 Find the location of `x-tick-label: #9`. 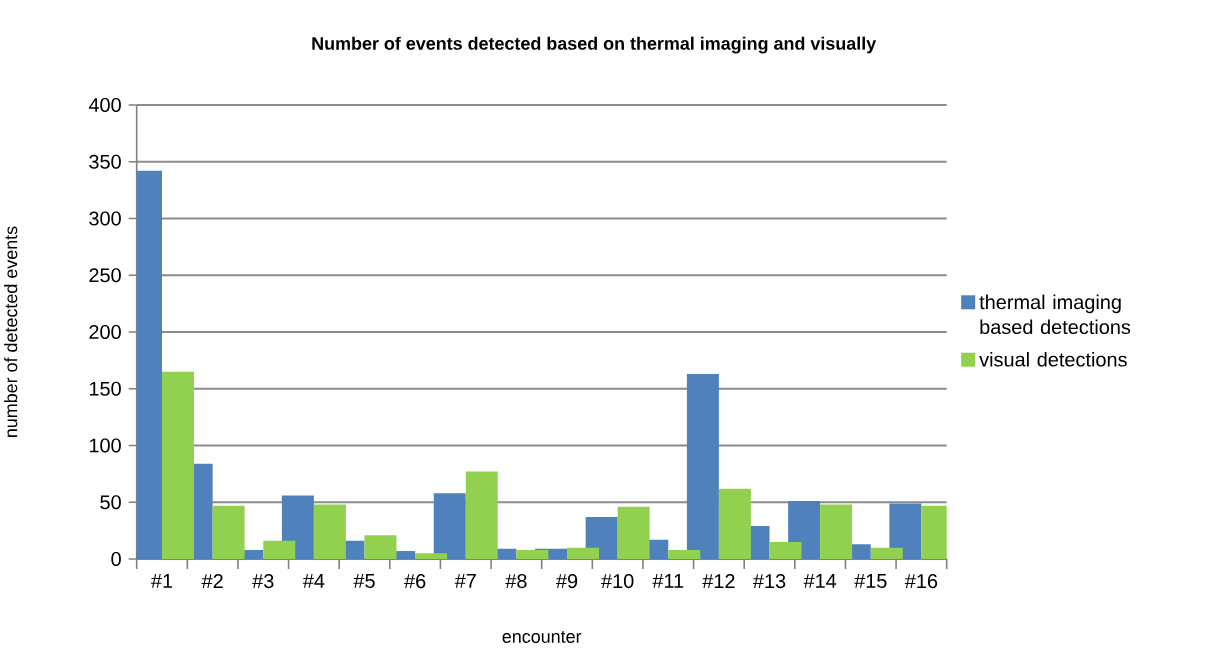

x-tick-label: #9 is located at coordinates (567, 581).